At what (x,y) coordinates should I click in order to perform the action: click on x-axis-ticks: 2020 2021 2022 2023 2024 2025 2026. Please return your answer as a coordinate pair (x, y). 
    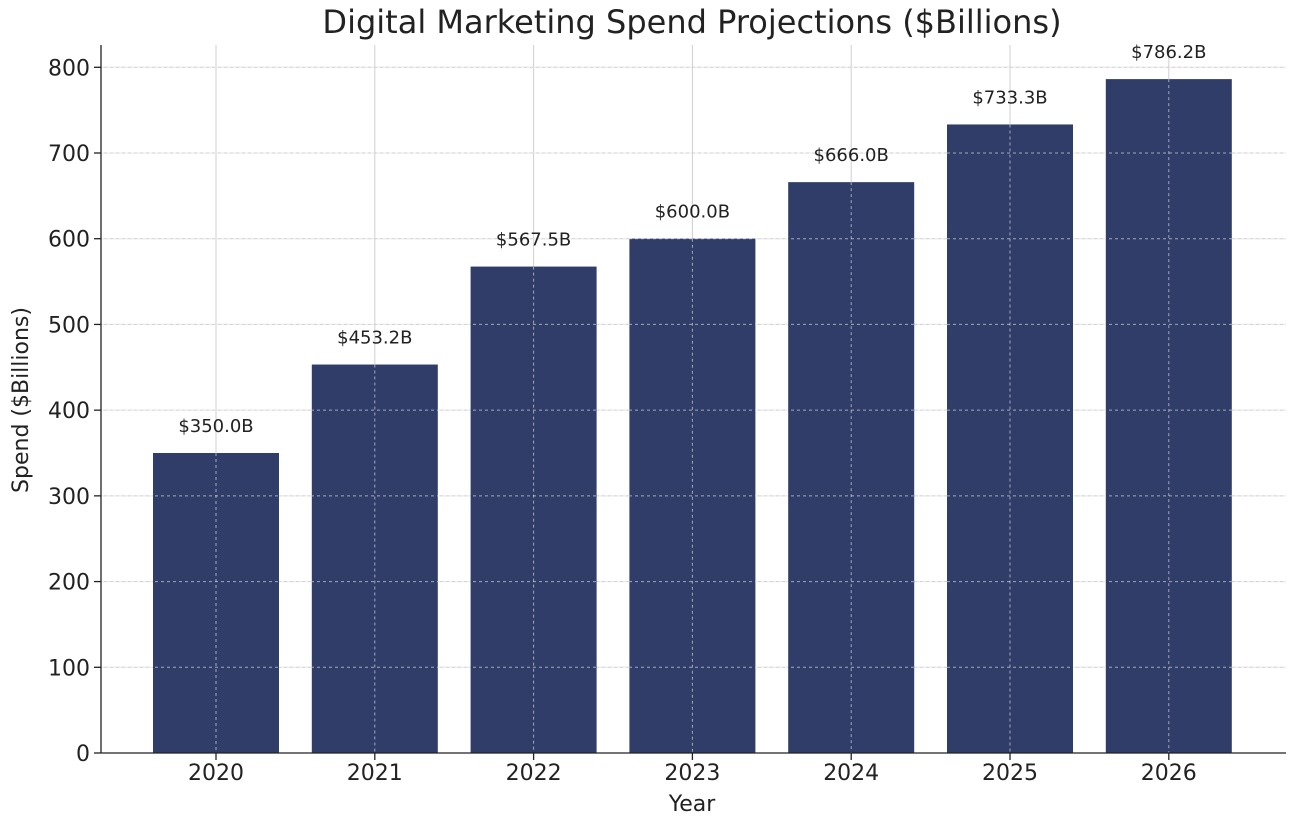
    Looking at the image, I should click on (692, 769).